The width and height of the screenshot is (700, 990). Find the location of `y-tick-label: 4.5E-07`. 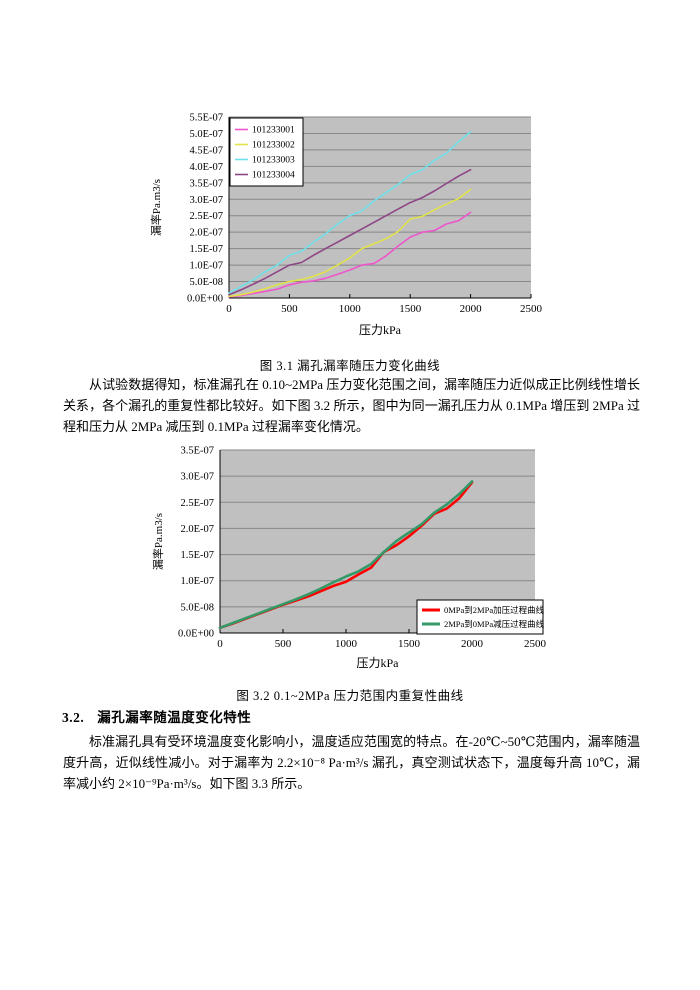

y-tick-label: 4.5E-07 is located at coordinates (206, 150).